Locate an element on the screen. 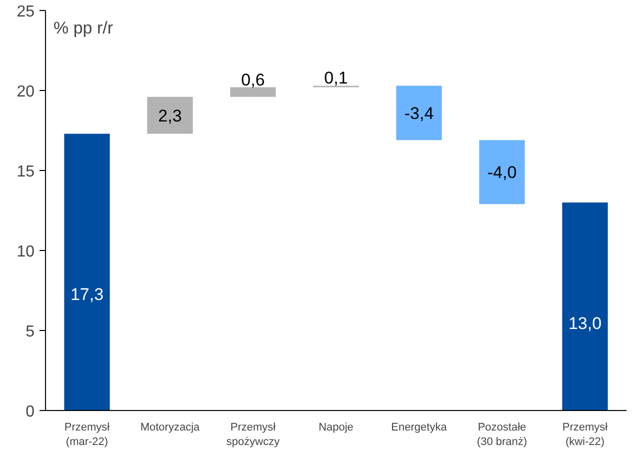 The height and width of the screenshot is (450, 636). x-tick-label: Pozostałe (30 branż) is located at coordinates (502, 435).